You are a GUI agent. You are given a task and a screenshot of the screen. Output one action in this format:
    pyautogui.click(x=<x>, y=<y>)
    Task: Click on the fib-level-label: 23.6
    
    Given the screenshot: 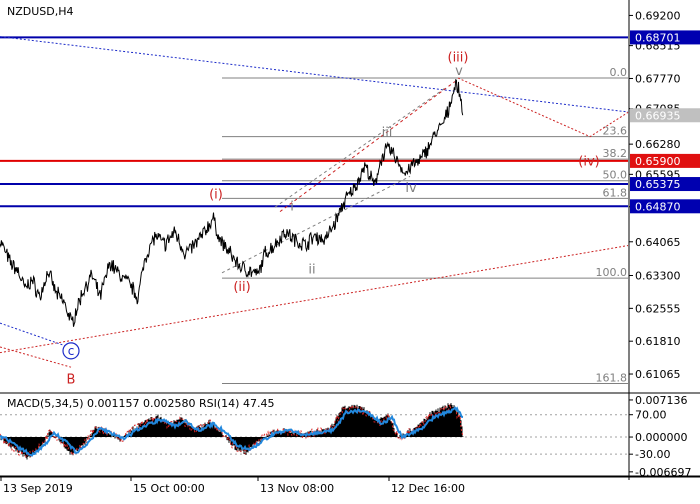 What is the action you would take?
    pyautogui.click(x=615, y=131)
    